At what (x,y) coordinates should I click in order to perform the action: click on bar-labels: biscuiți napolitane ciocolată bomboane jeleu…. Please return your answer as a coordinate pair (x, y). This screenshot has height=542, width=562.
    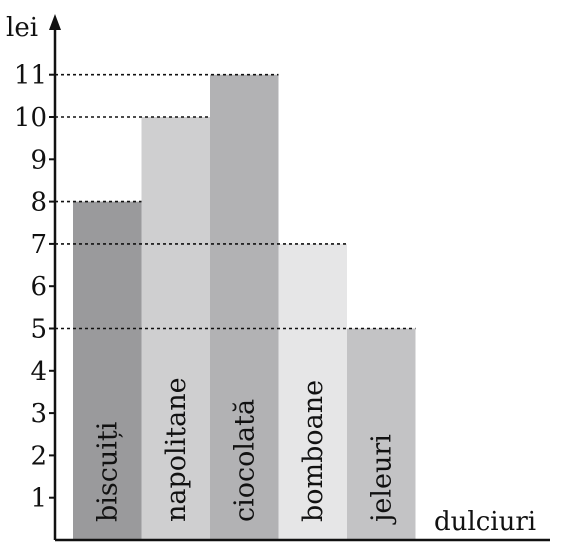
    Looking at the image, I should click on (244, 451).